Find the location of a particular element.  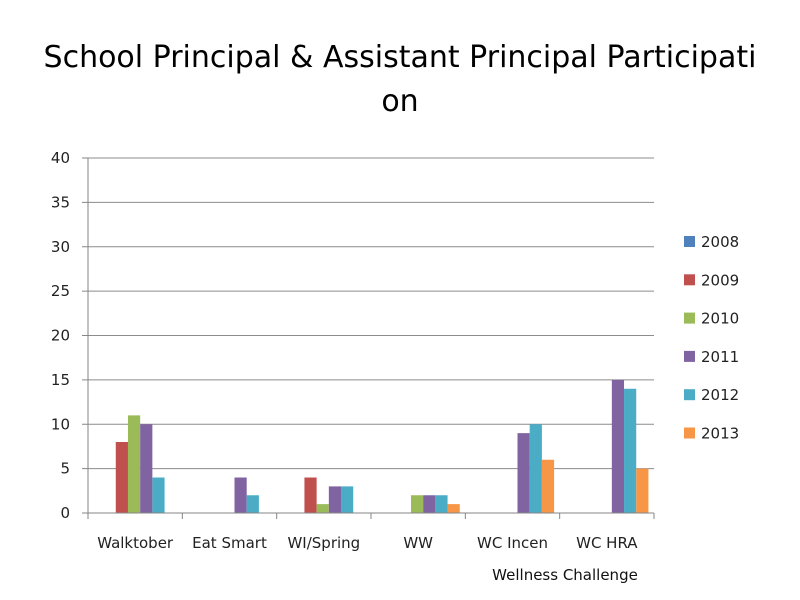

x-tick-label-2: WI/Spring is located at coordinates (323, 543).